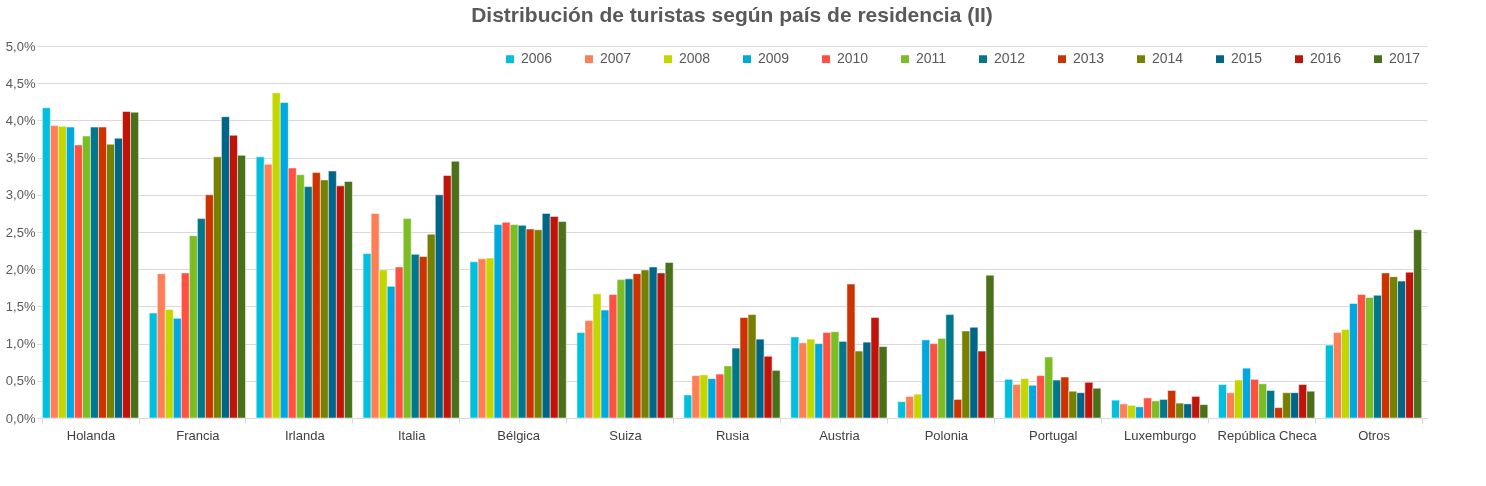  What do you see at coordinates (1053, 435) in the screenshot?
I see `x-tick-label: Portugal` at bounding box center [1053, 435].